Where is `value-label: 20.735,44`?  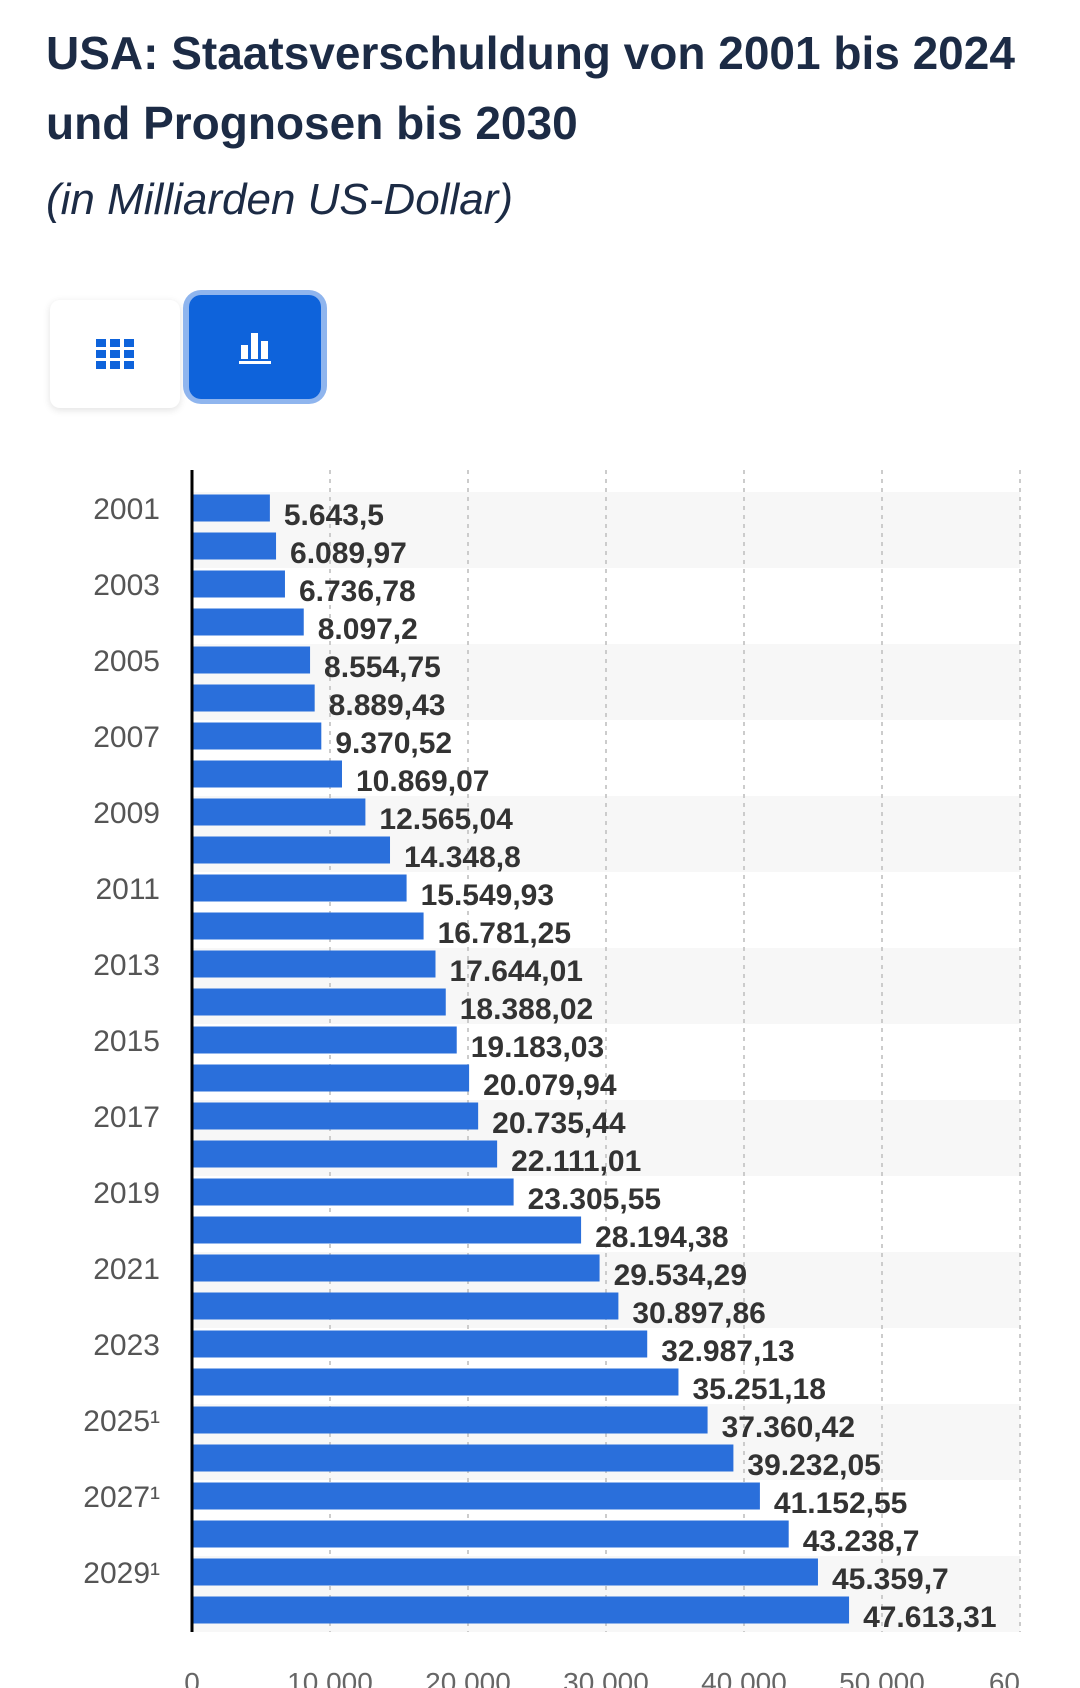 value-label: 20.735,44 is located at coordinates (559, 1123).